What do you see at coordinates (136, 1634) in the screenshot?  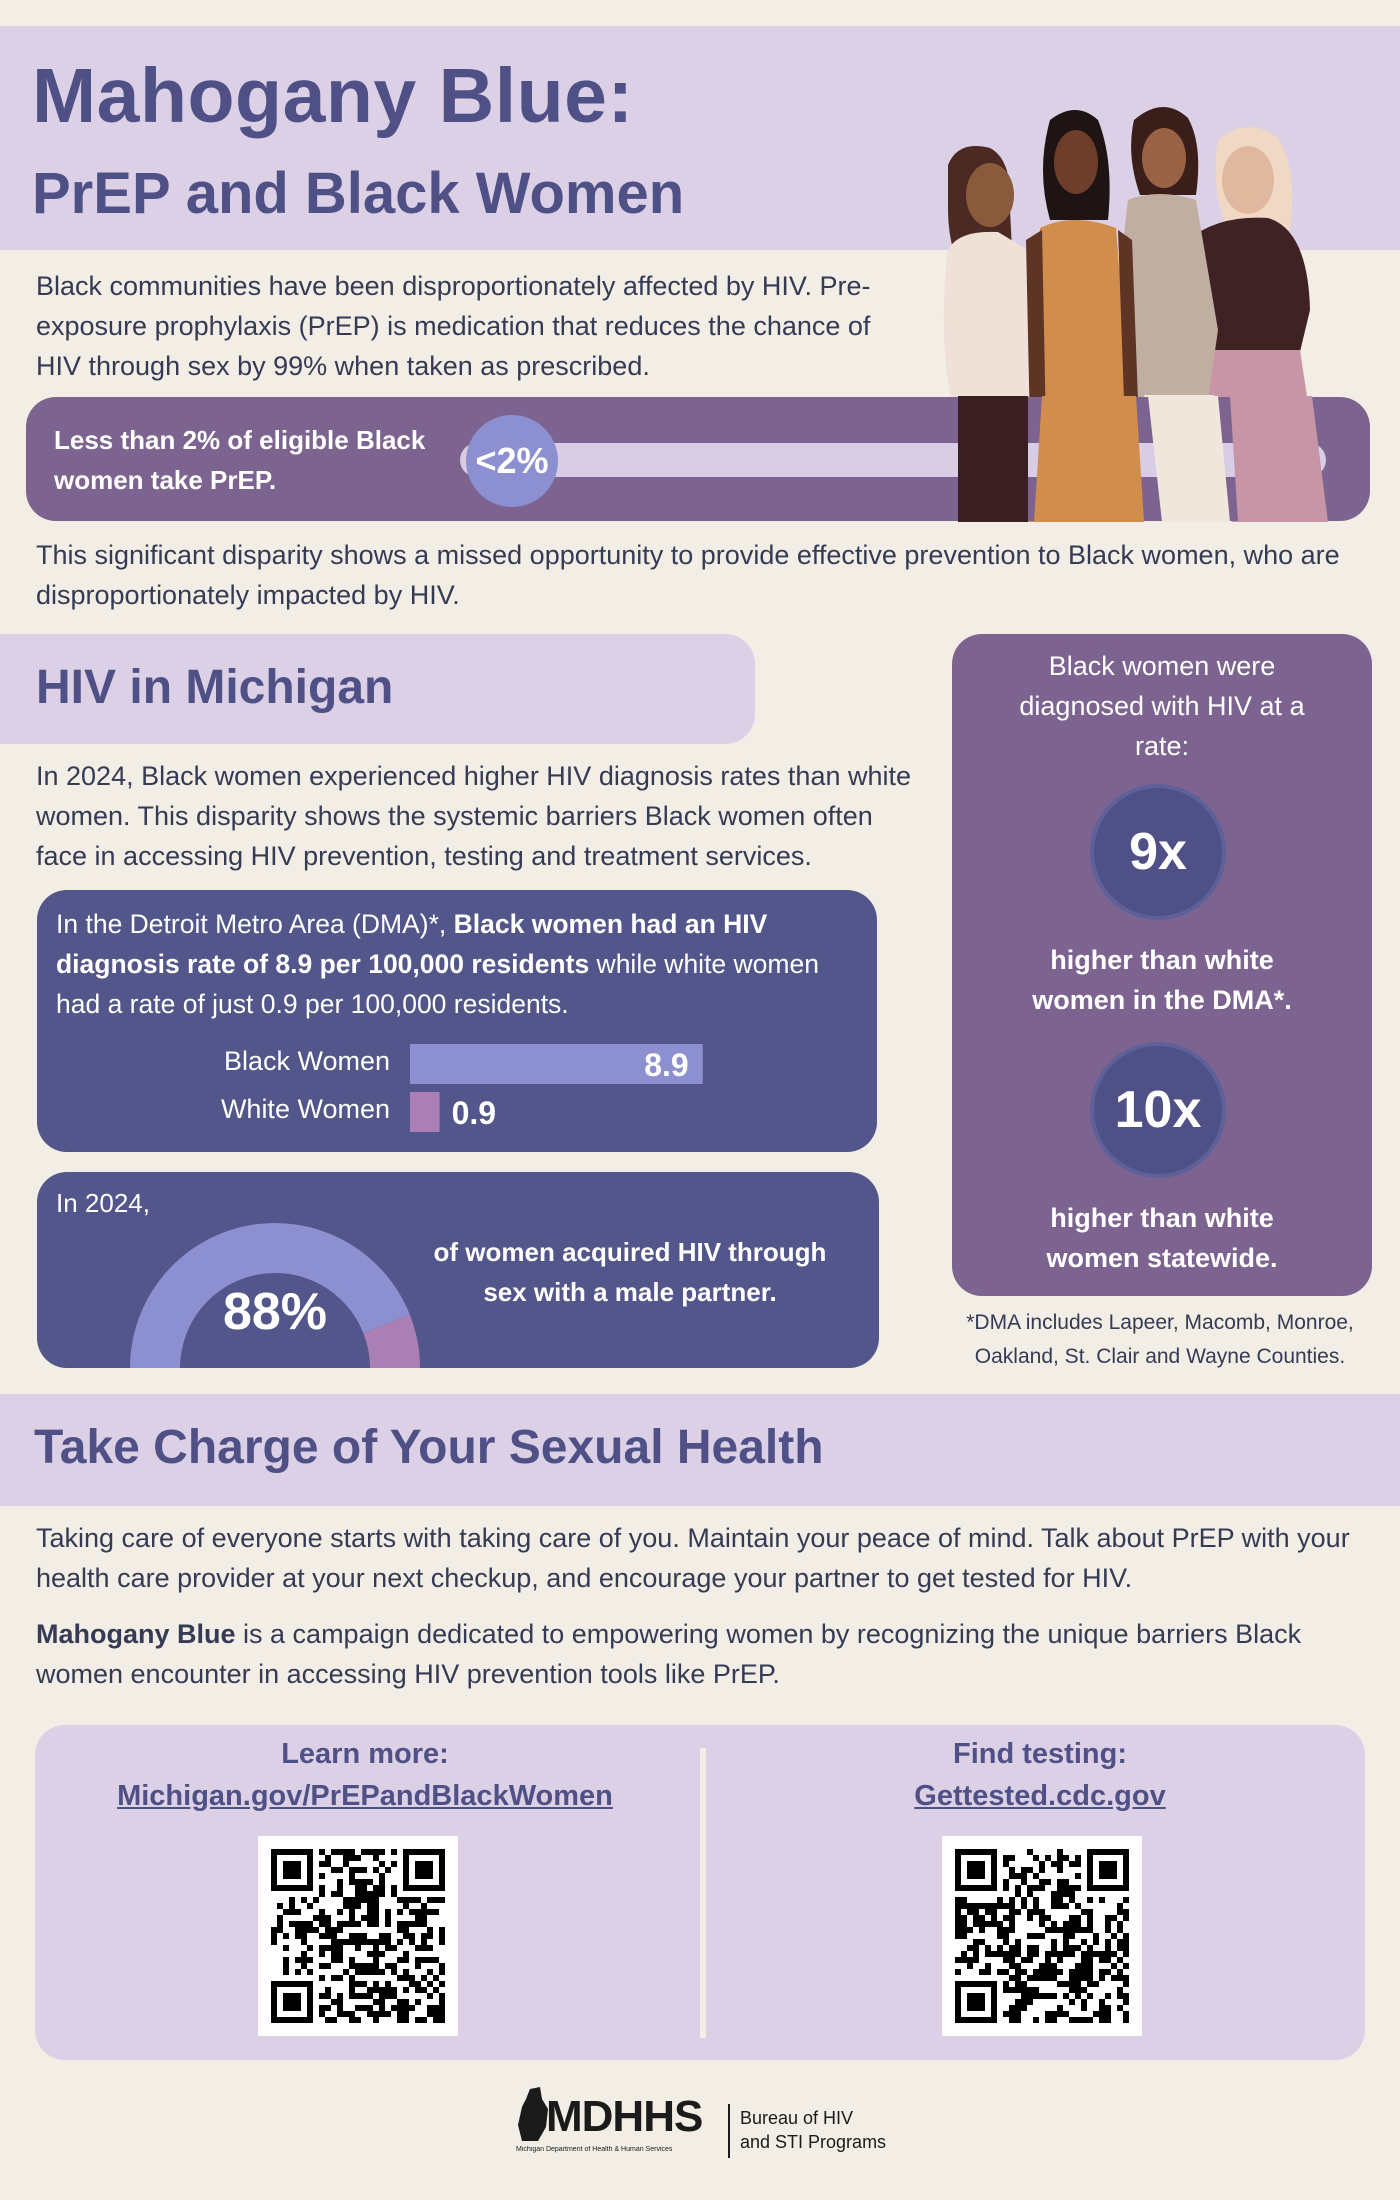 I see `campaign-name: Mahogany Blue` at bounding box center [136, 1634].